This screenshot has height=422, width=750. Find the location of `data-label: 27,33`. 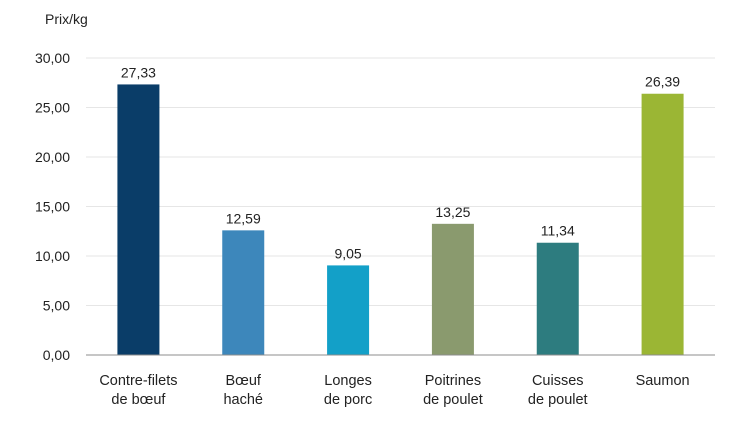

data-label: 27,33 is located at coordinates (138, 72).